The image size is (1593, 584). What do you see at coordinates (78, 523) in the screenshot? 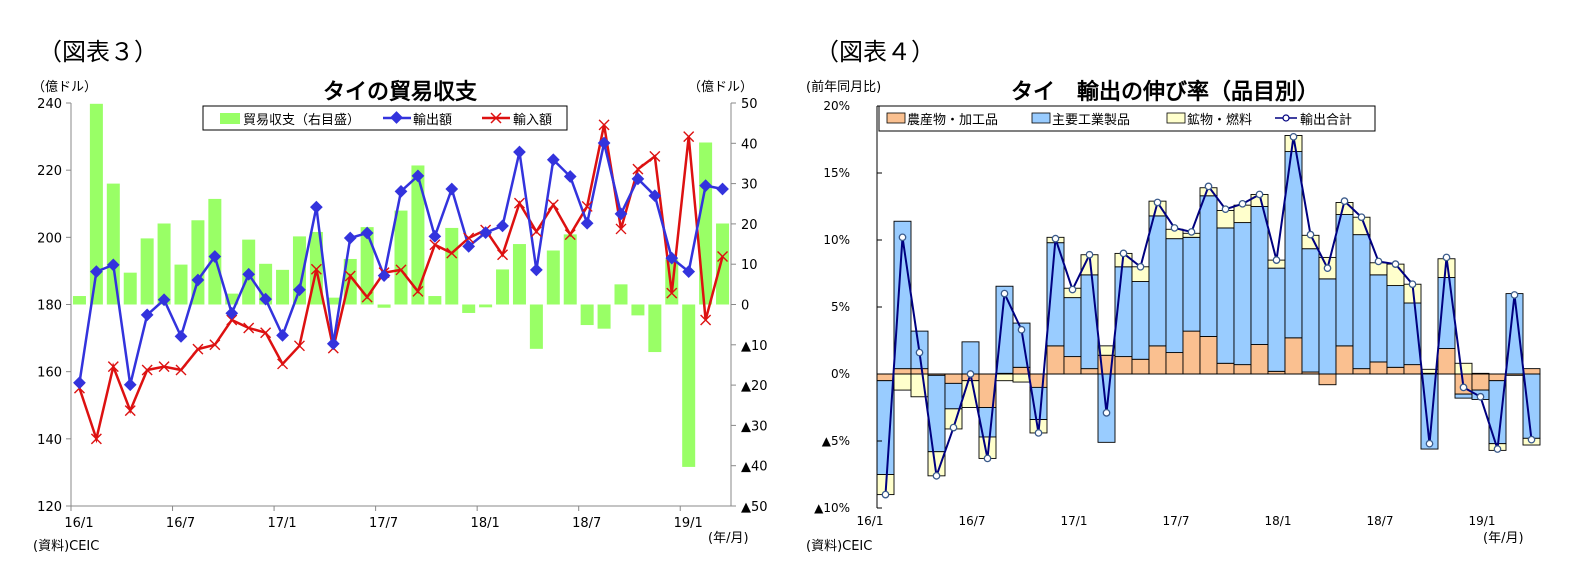
I see `fig3-x-tick-label: 16/1` at bounding box center [78, 523].